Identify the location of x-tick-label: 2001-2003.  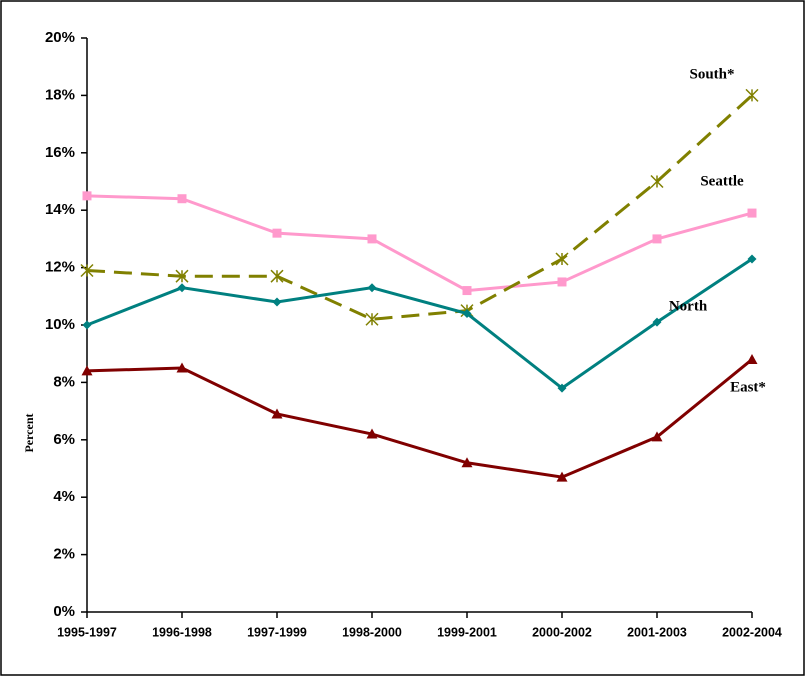
(657, 632).